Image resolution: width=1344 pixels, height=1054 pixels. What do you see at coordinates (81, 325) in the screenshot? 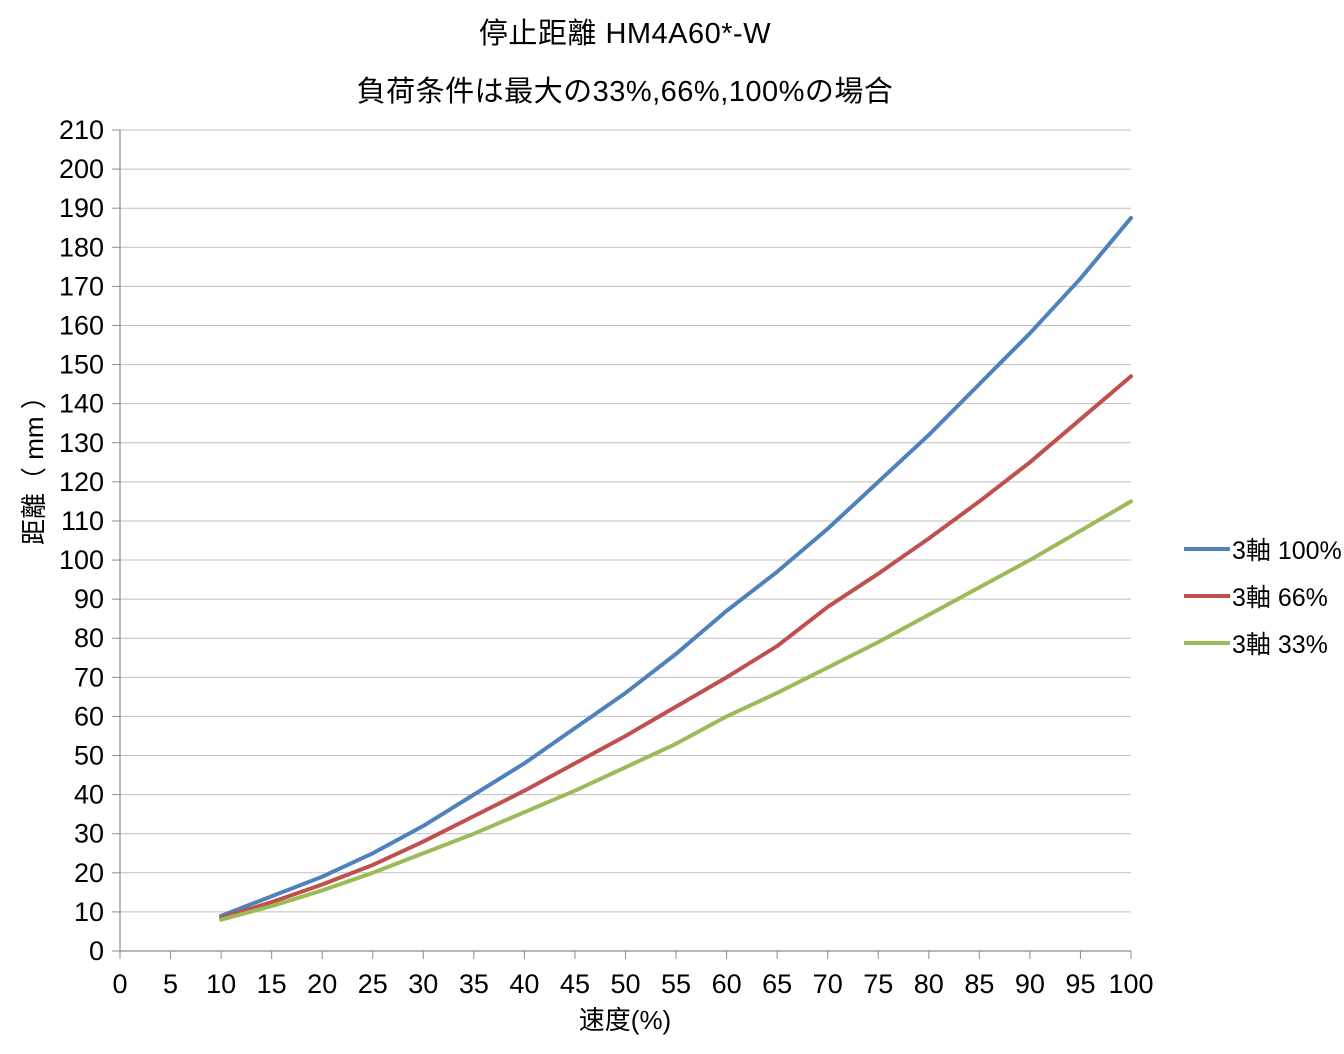
I see `y-tick-label: 160` at bounding box center [81, 325].